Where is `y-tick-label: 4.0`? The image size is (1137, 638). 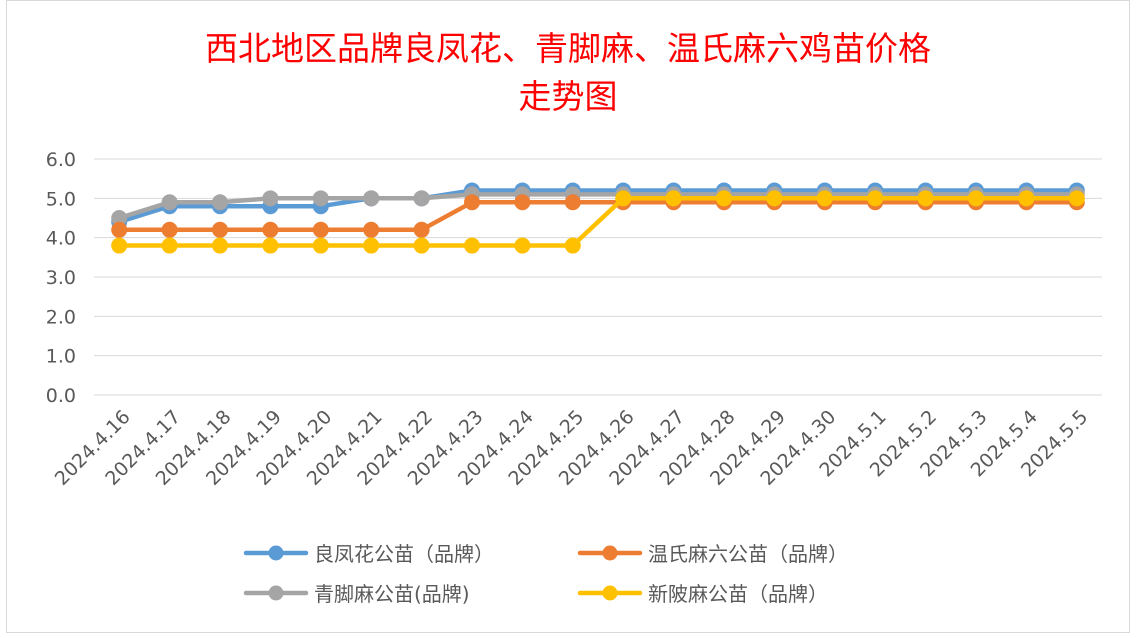 y-tick-label: 4.0 is located at coordinates (61, 239).